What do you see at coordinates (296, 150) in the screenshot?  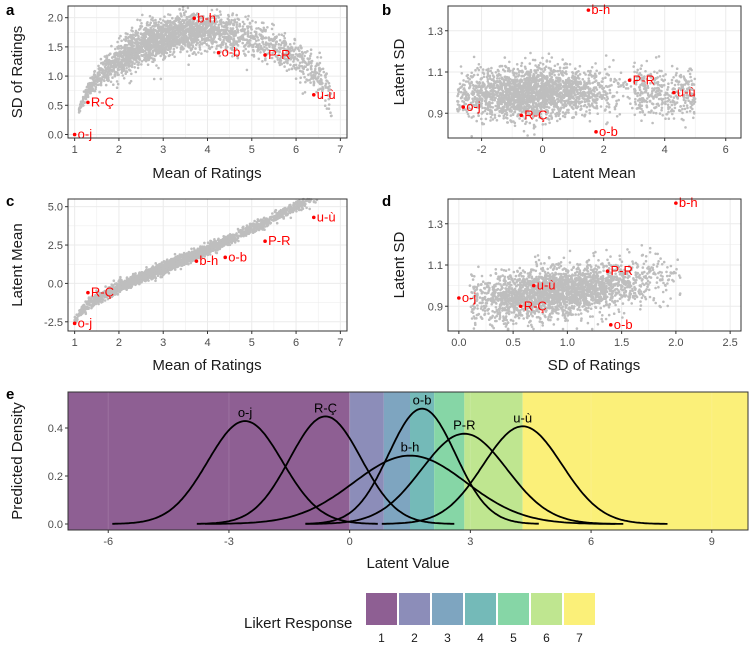 I see `x-tick-label: 6` at bounding box center [296, 150].